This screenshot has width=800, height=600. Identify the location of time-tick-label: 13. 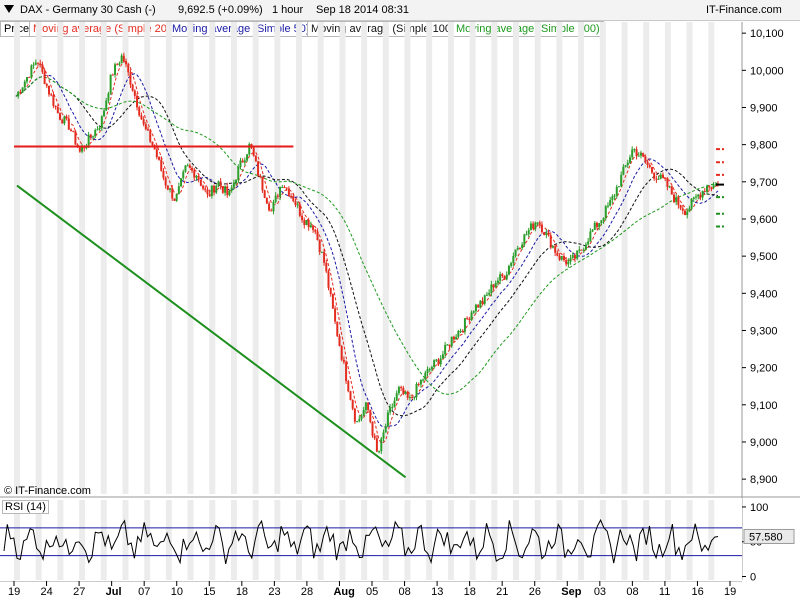
(437, 592).